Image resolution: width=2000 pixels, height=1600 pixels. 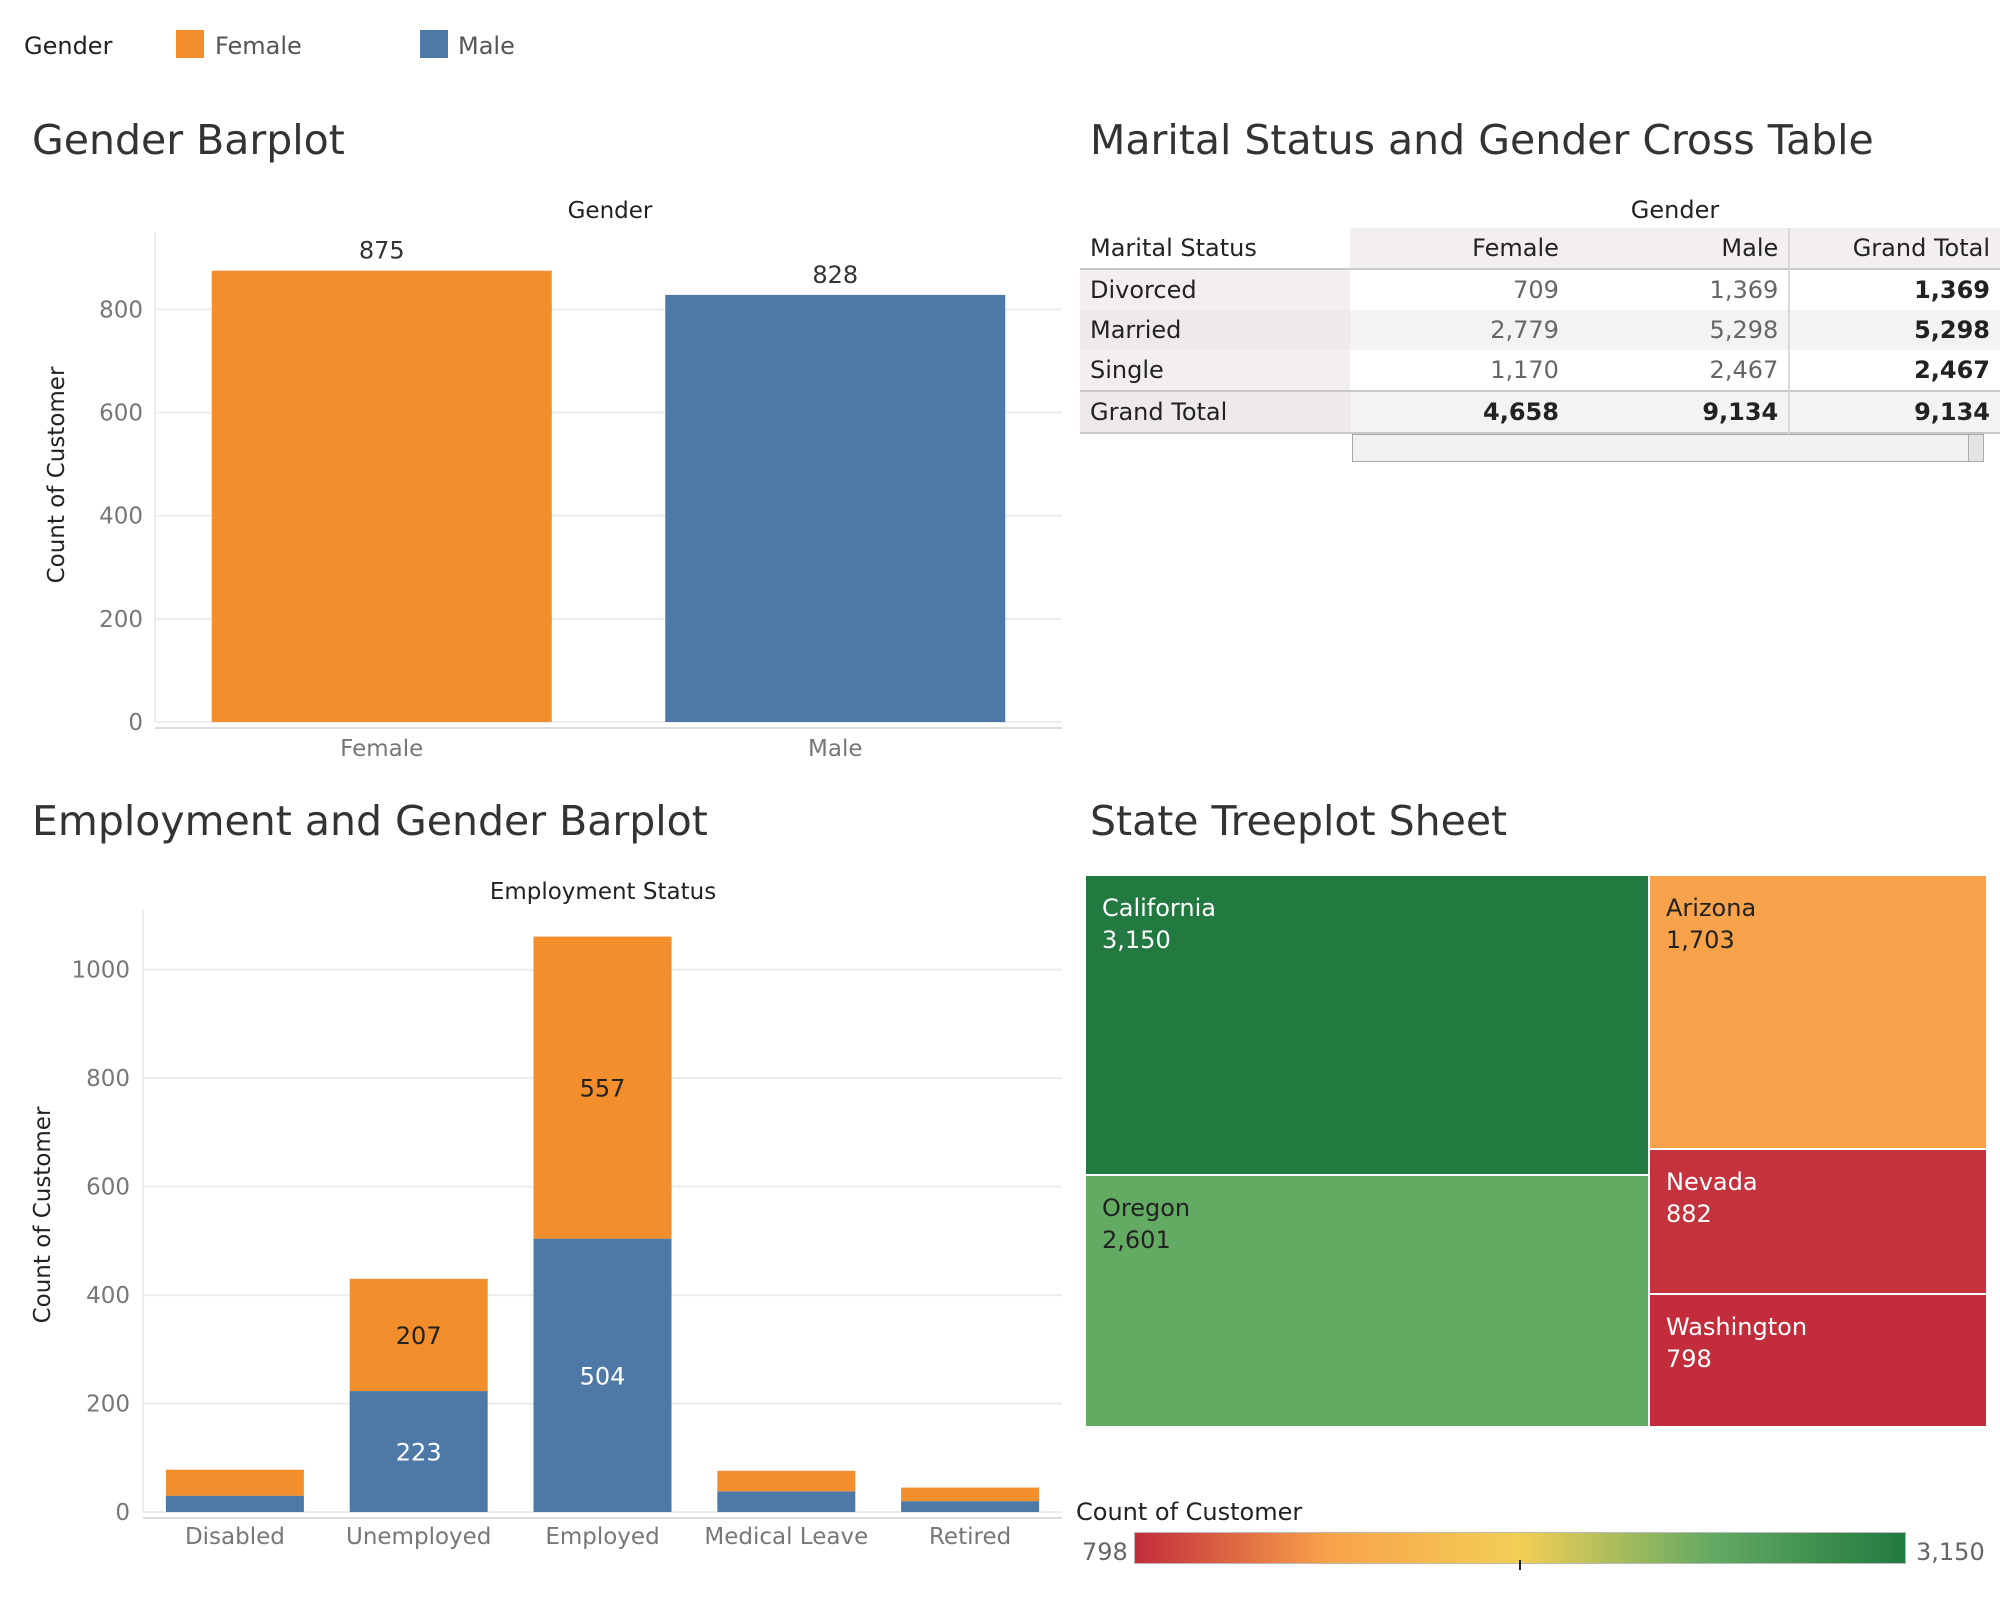 I want to click on bar-female-unemployed, so click(x=418, y=1335).